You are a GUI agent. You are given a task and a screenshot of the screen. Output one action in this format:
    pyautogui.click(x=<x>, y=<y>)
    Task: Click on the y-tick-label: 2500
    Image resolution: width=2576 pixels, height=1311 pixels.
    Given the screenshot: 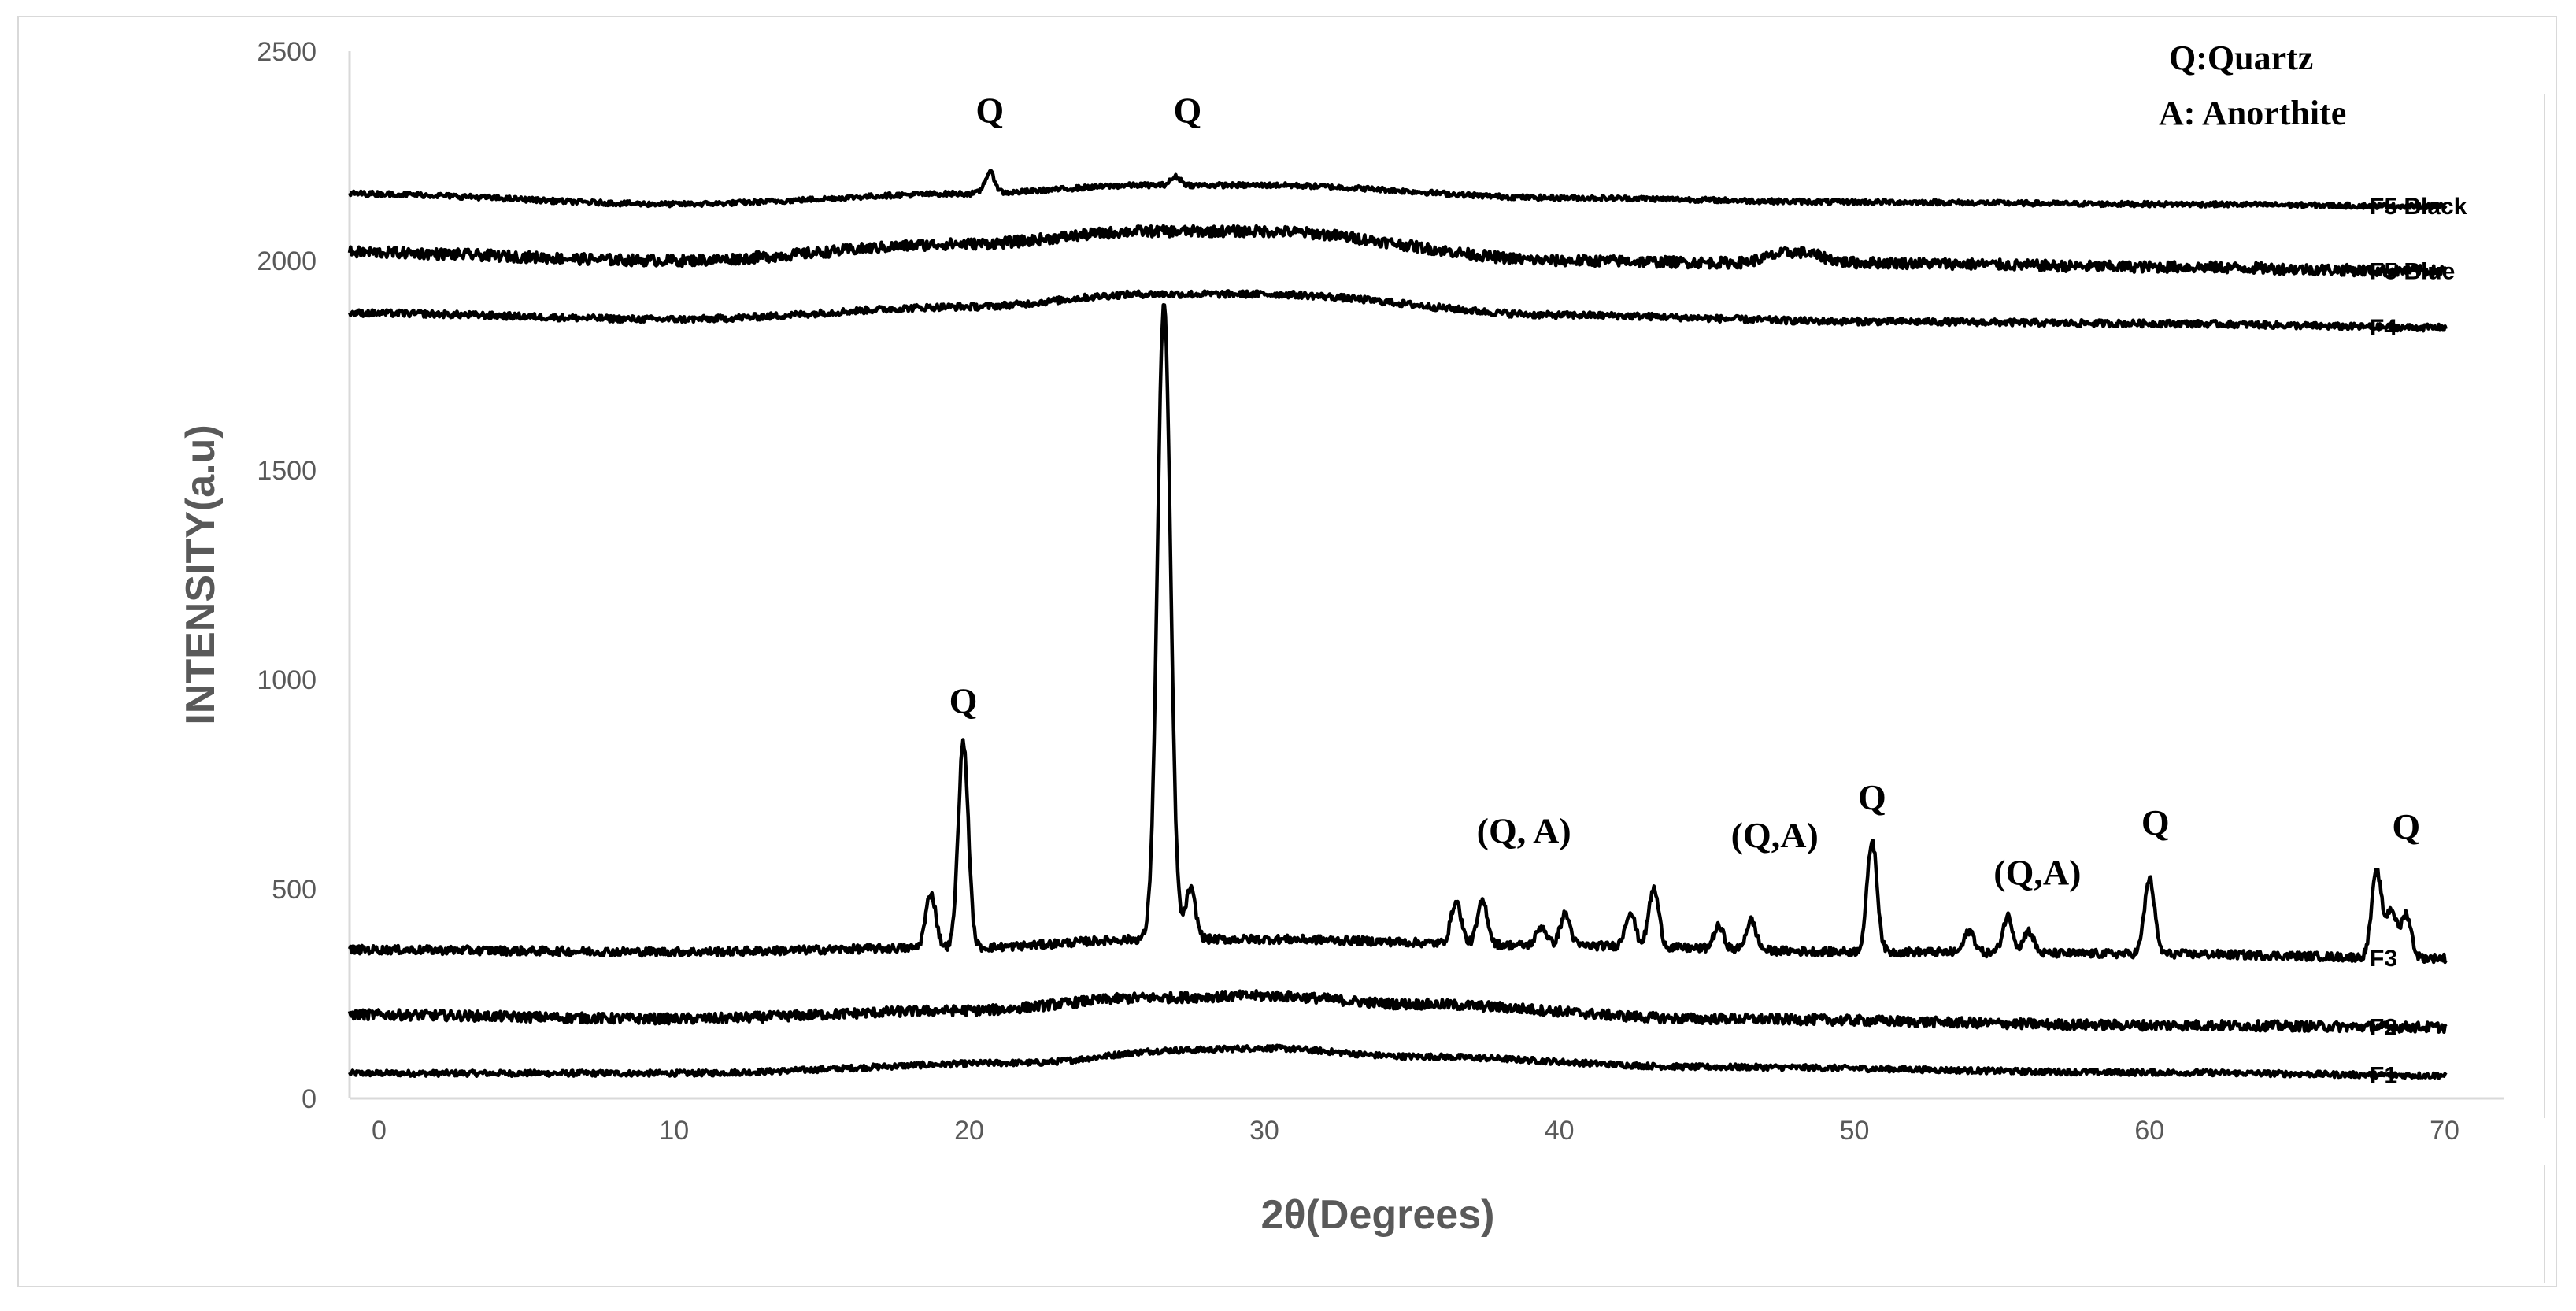 What is the action you would take?
    pyautogui.click(x=286, y=52)
    